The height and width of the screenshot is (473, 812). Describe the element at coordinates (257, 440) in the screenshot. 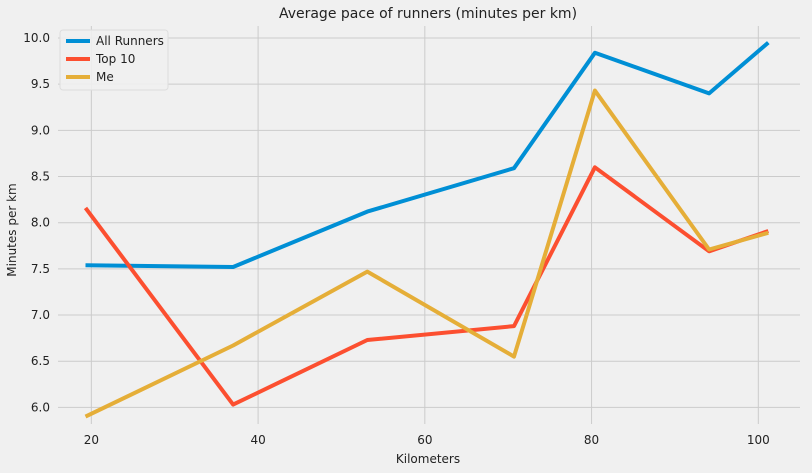

I see `x-tick-label: 40` at that location.